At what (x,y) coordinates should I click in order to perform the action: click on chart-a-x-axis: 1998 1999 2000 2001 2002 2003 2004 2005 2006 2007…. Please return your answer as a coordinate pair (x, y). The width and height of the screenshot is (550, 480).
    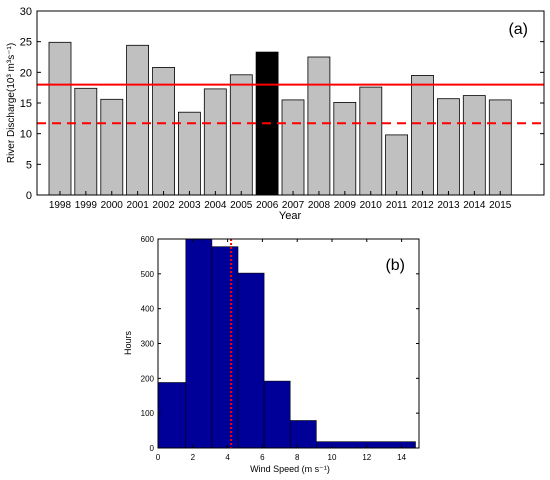
    Looking at the image, I should click on (280, 201).